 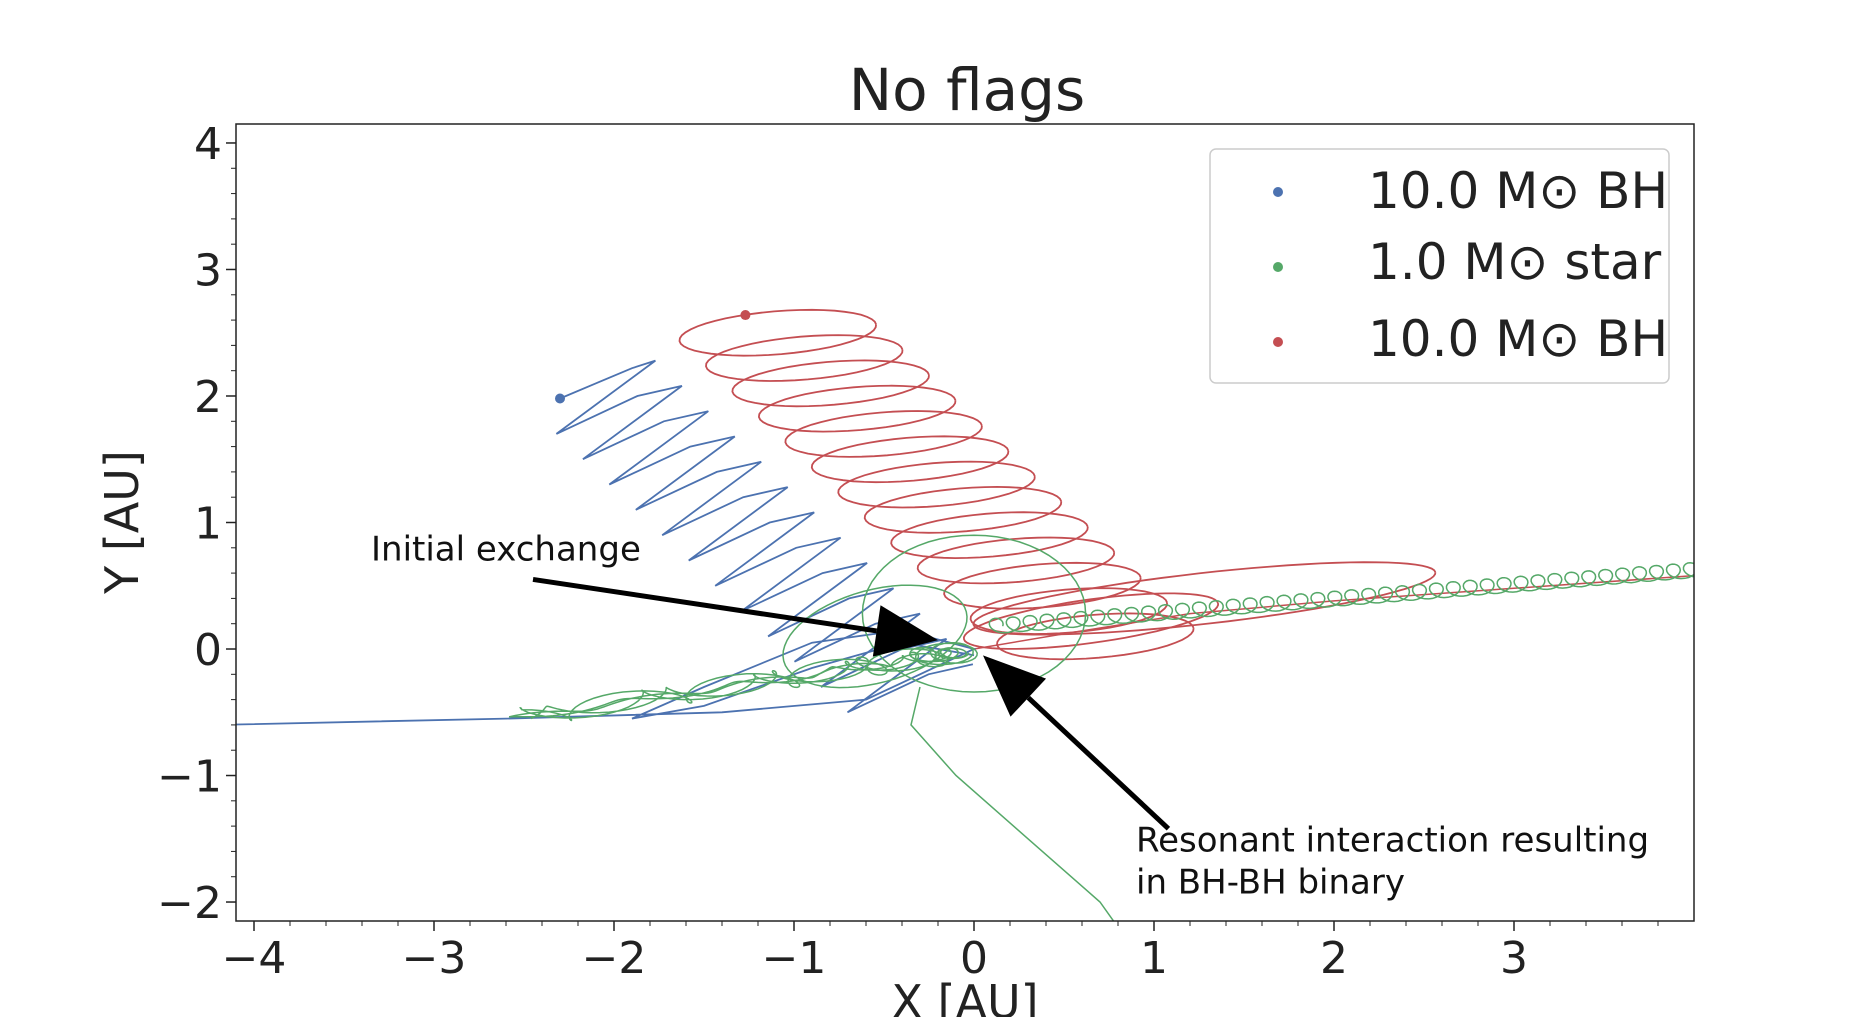 What do you see at coordinates (506, 549) in the screenshot?
I see `annotation-initial-exchange: Initial exchange` at bounding box center [506, 549].